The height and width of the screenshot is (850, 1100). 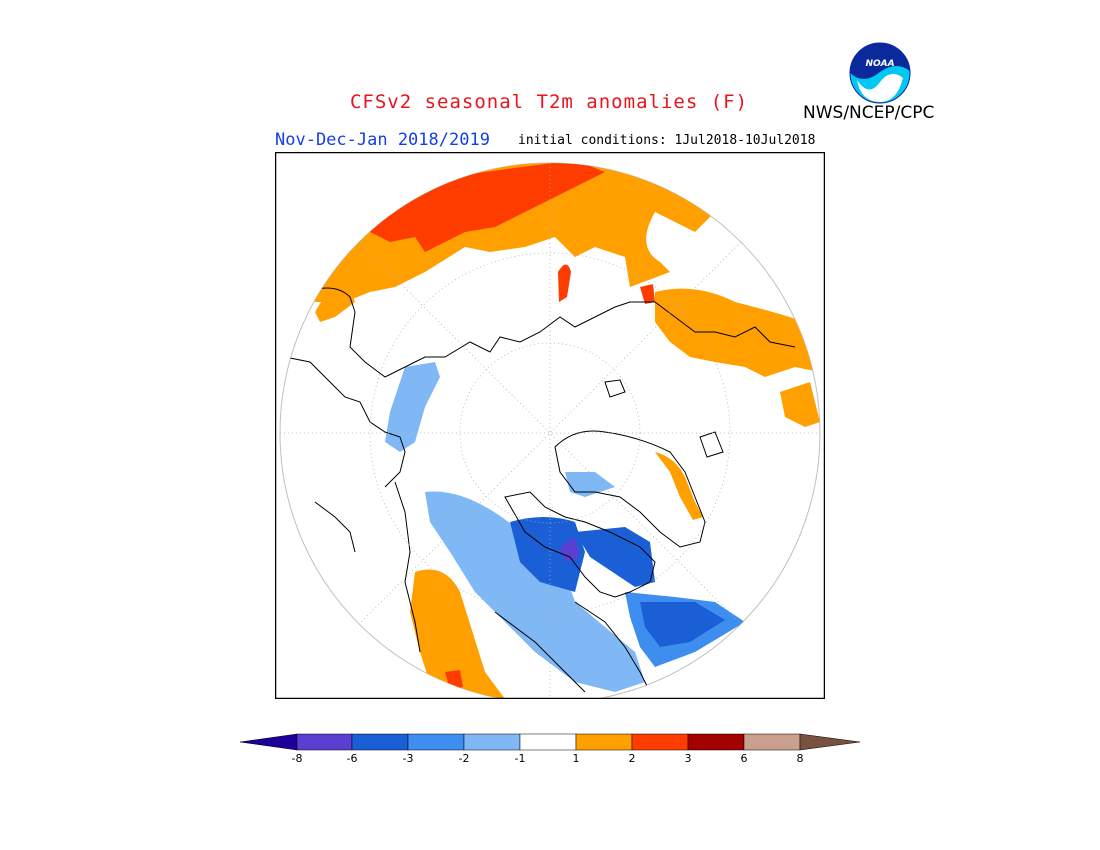 What do you see at coordinates (829, 742) in the screenshot?
I see `colorbar-upper-arrow` at bounding box center [829, 742].